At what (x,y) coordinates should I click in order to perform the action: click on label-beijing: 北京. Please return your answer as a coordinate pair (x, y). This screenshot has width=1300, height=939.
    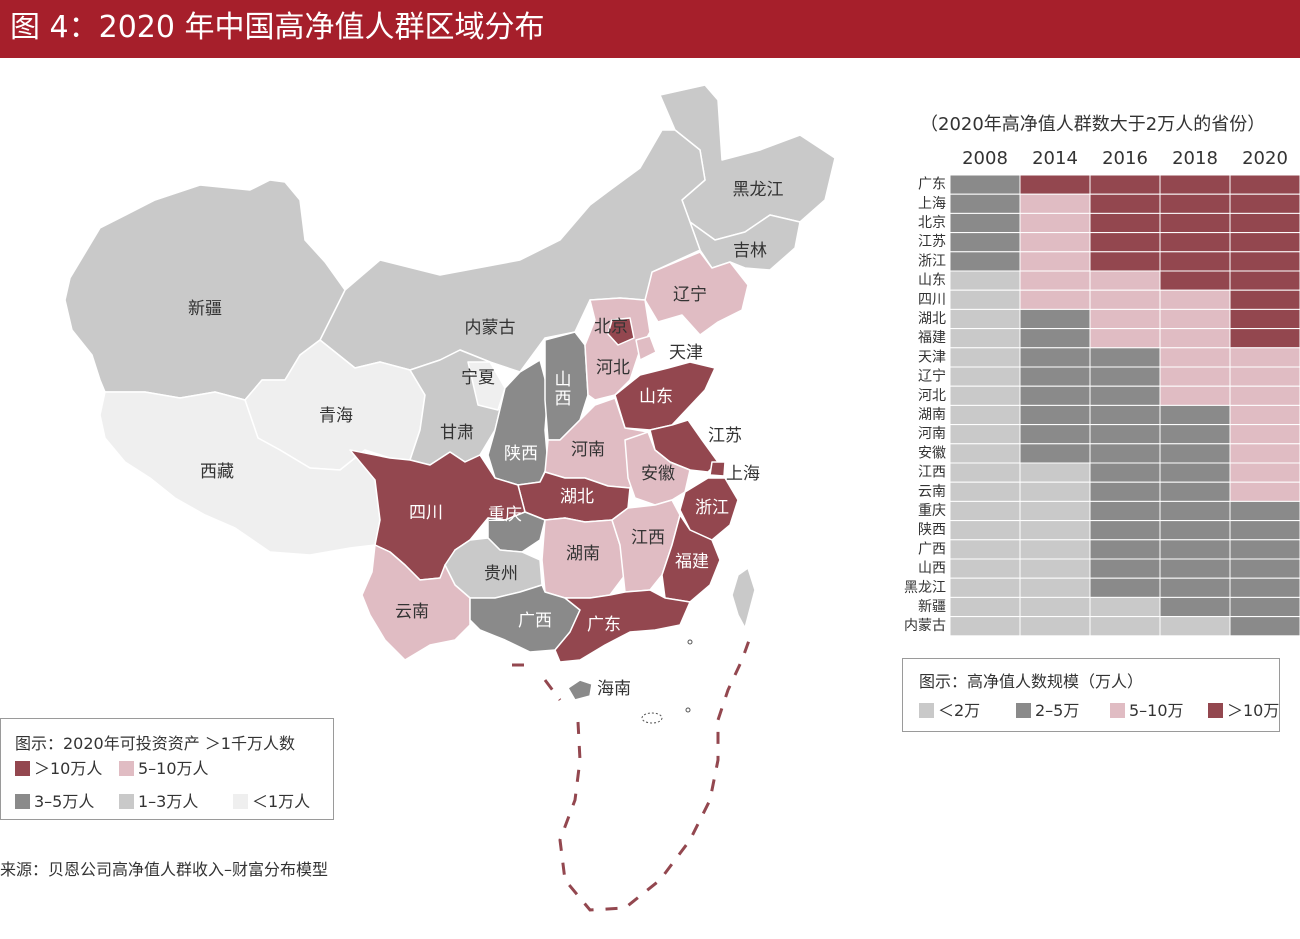
    Looking at the image, I should click on (611, 327).